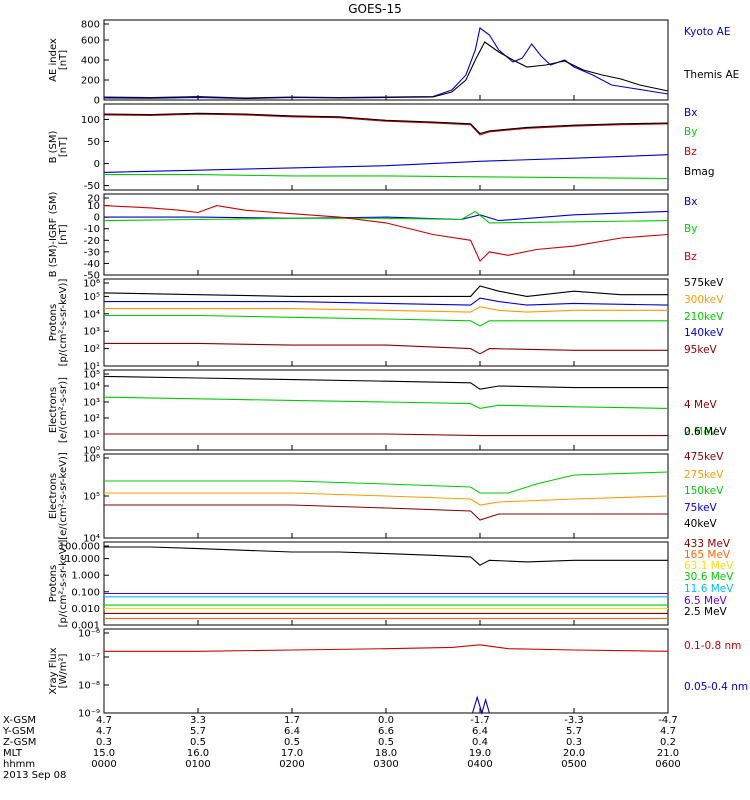 This screenshot has width=750, height=800. I want to click on legend-entry: 275keV, so click(704, 475).